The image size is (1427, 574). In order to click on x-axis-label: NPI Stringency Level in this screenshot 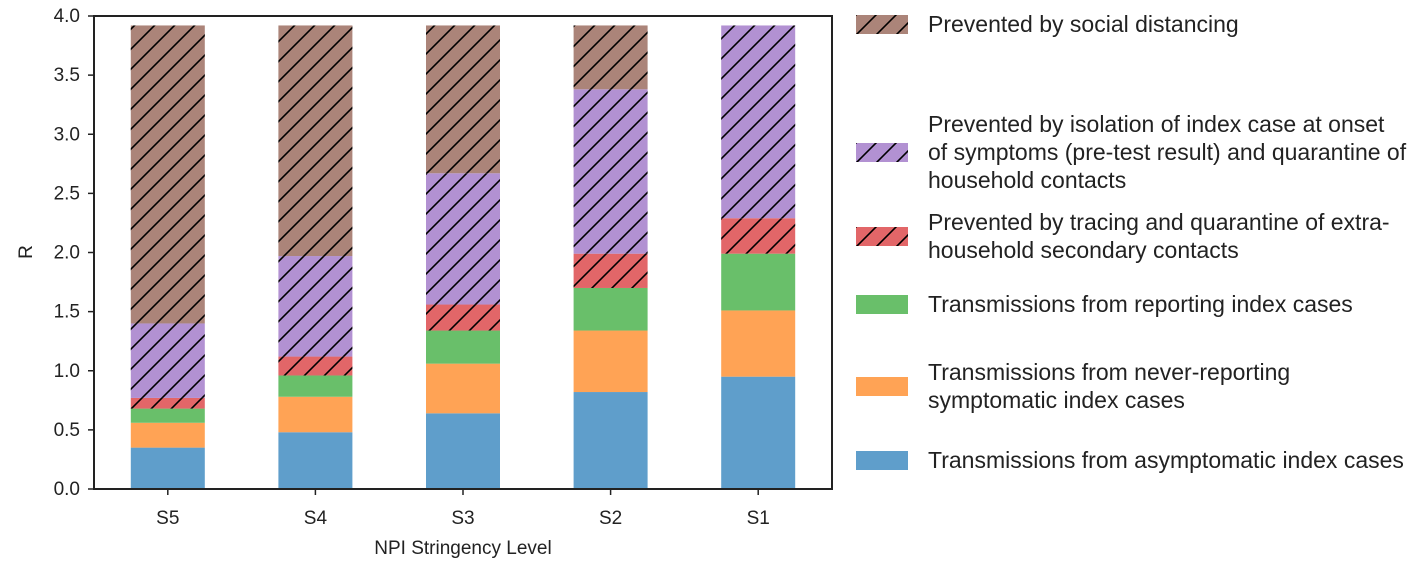, I will do `click(462, 548)`.